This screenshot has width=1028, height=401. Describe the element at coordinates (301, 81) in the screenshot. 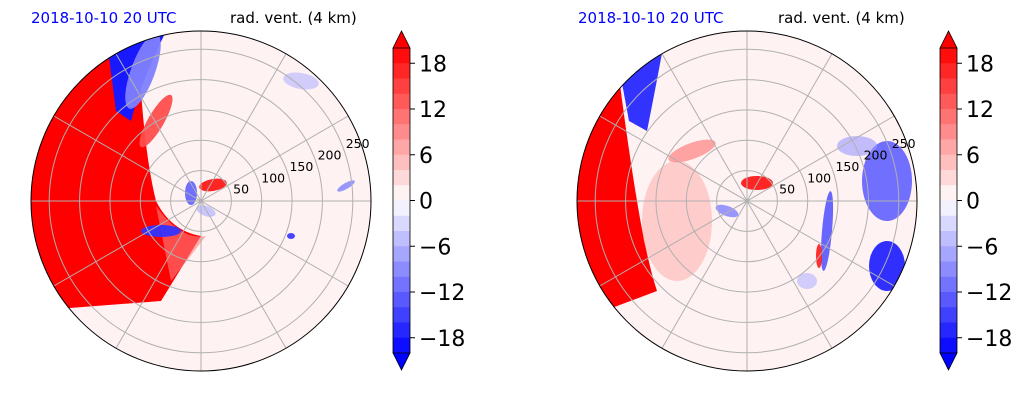

I see `speckle-ne` at that location.